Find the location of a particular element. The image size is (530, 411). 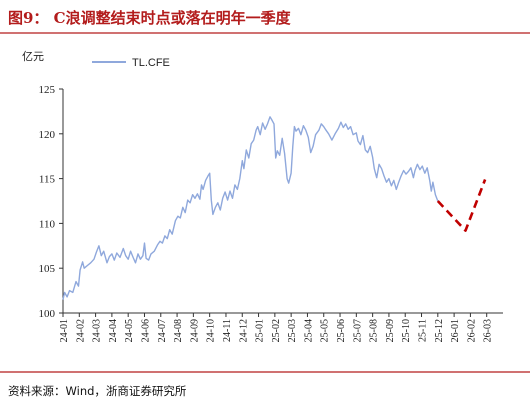

y-tick-label: 115 is located at coordinates (47, 180).